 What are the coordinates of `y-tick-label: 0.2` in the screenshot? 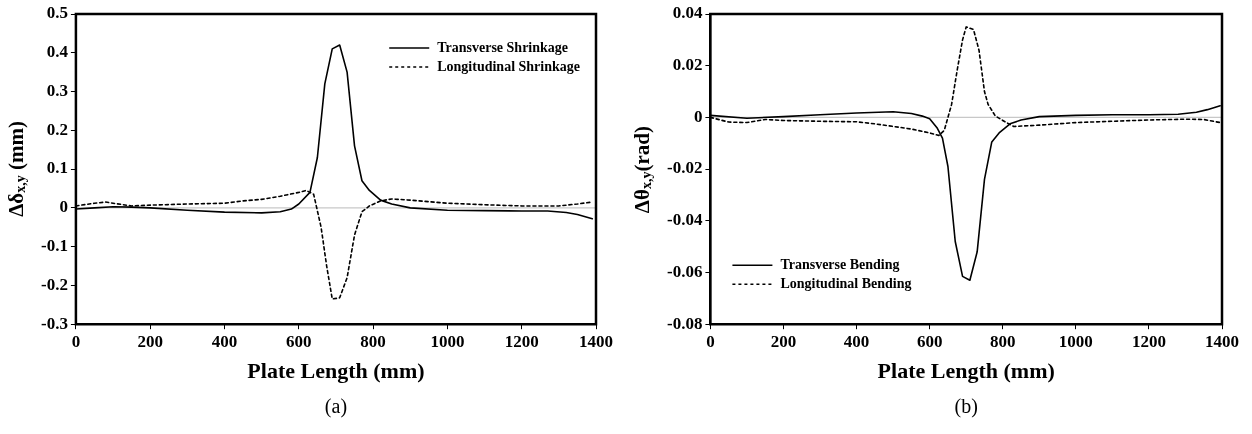 It's located at (57, 129).